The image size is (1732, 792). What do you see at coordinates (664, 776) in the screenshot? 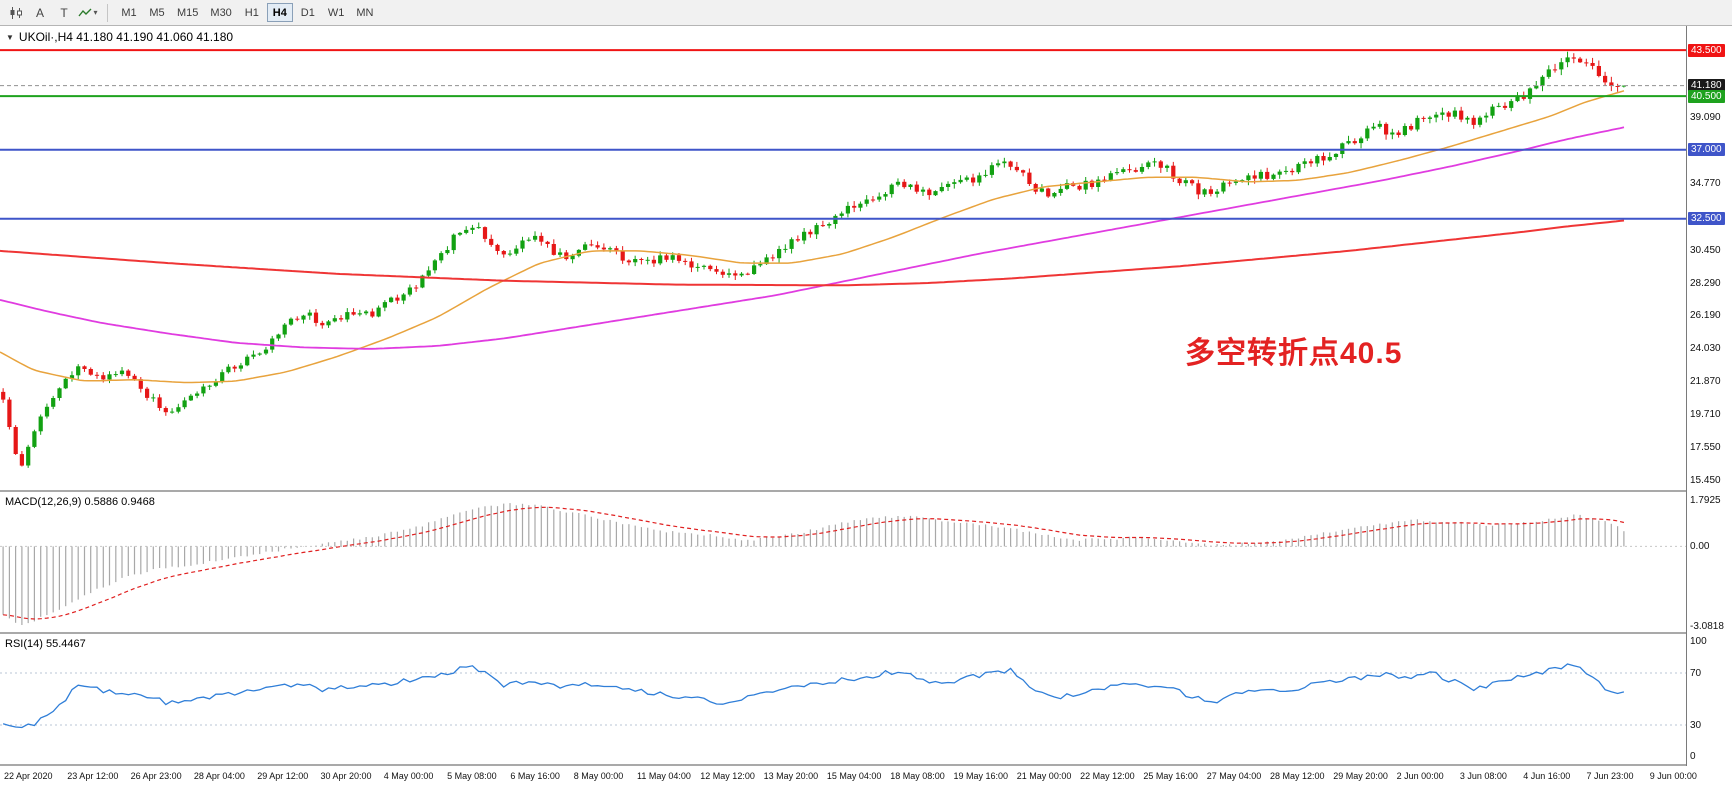
I see `time-axis-label: 11 May 04:00` at bounding box center [664, 776].